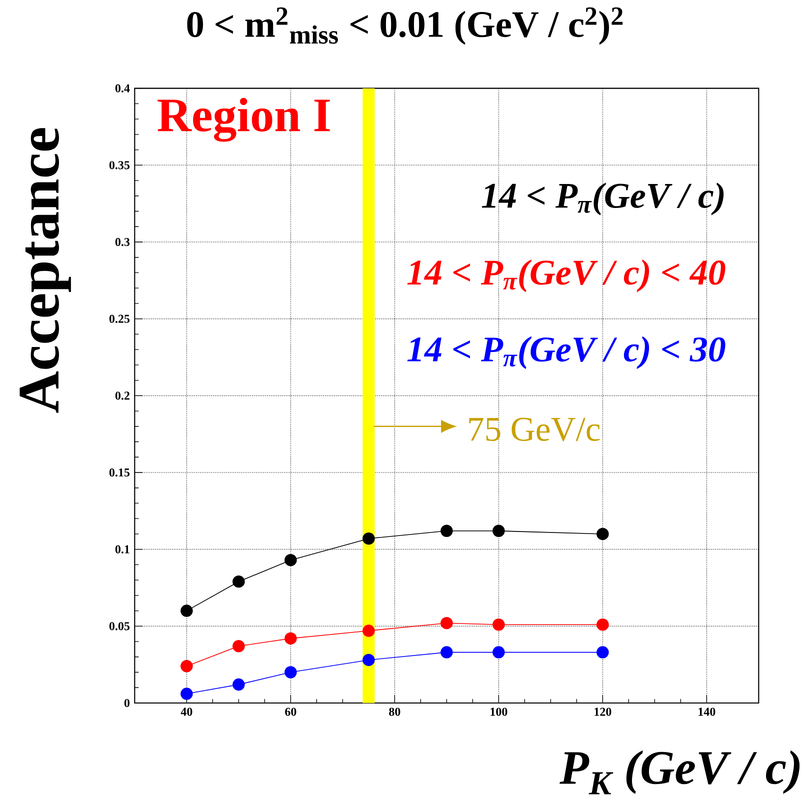 Image resolution: width=810 pixels, height=807 pixels. Describe the element at coordinates (186, 712) in the screenshot. I see `x-tick-label: 40` at that location.